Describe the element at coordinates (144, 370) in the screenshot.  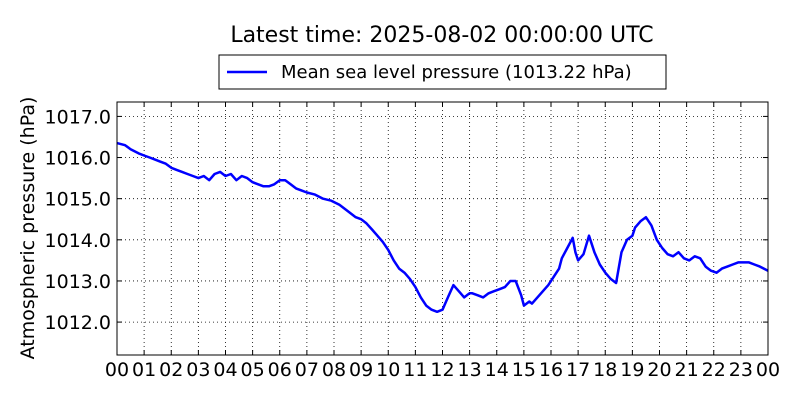
I see `x-tick-label: 01` at that location.